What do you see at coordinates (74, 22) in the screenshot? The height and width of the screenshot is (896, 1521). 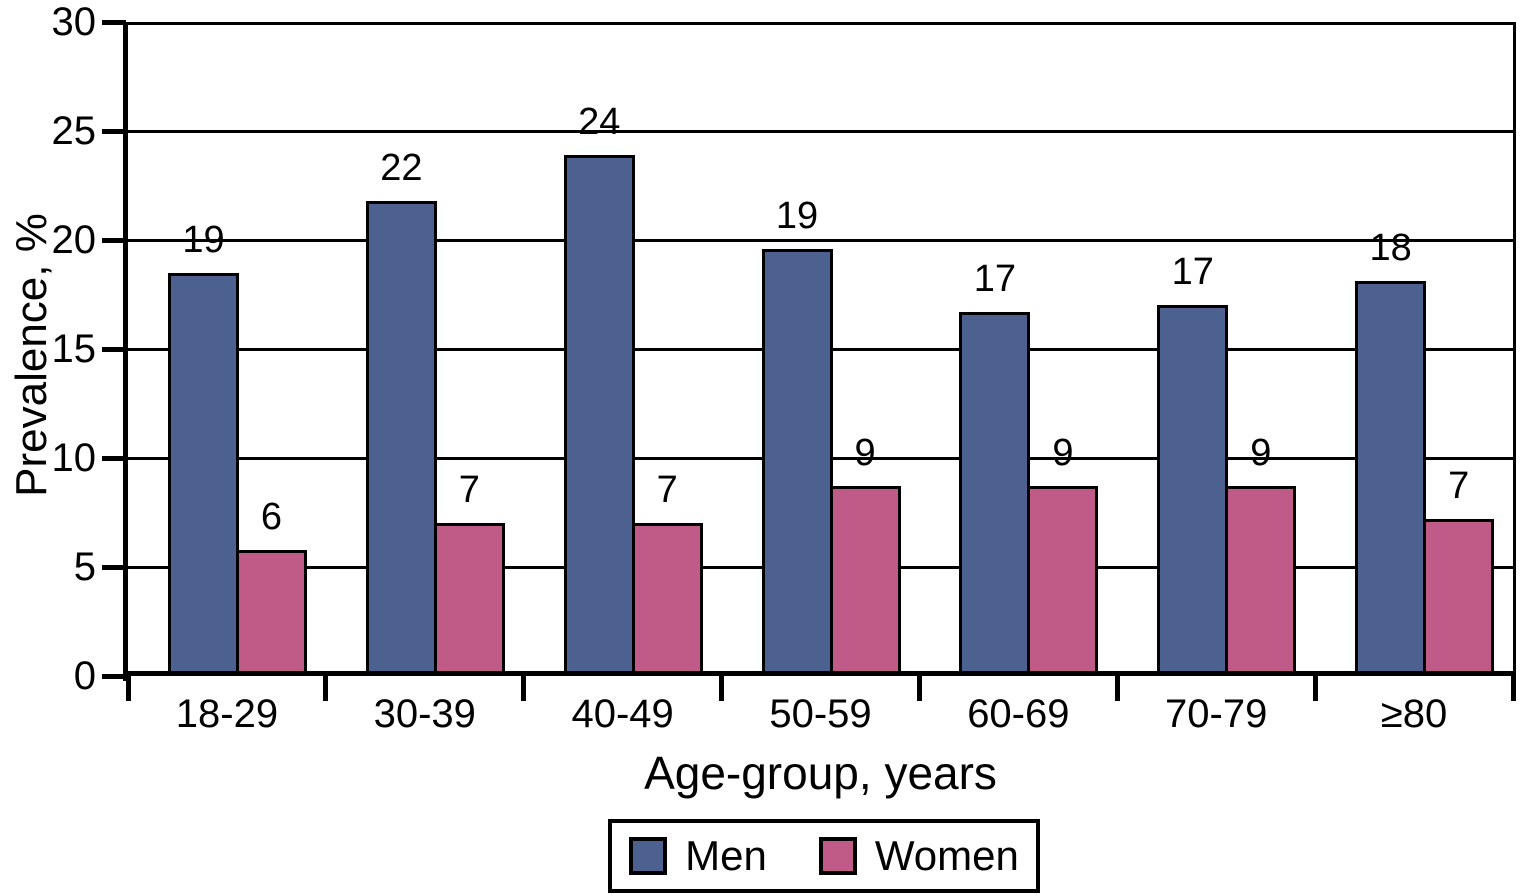 I see `y-tick-label: 30` at bounding box center [74, 22].